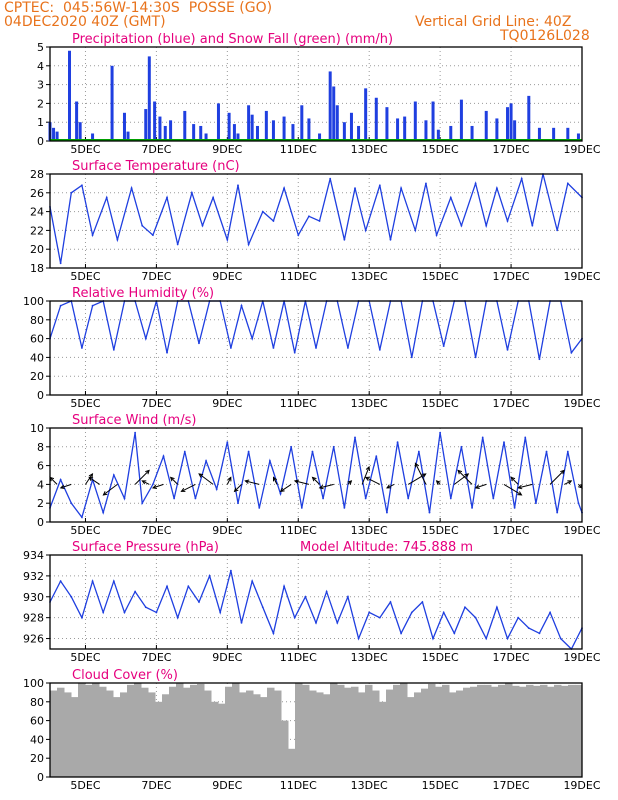 This screenshot has width=618, height=800. I want to click on y-tick-label: 20, so click(37, 758).